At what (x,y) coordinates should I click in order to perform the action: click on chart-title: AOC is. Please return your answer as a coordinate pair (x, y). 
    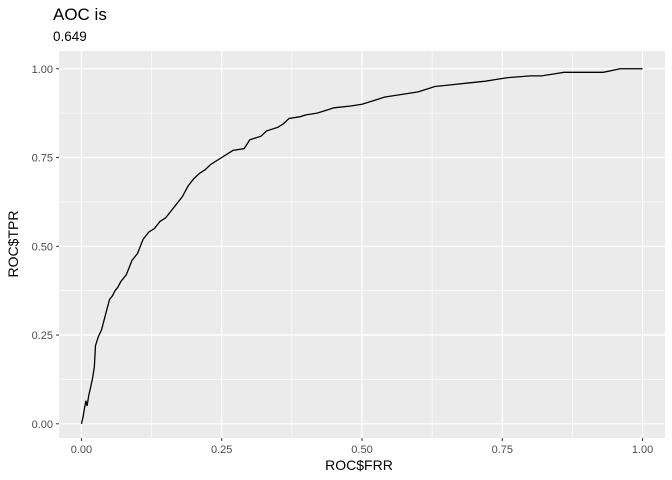
    Looking at the image, I should click on (80, 14).